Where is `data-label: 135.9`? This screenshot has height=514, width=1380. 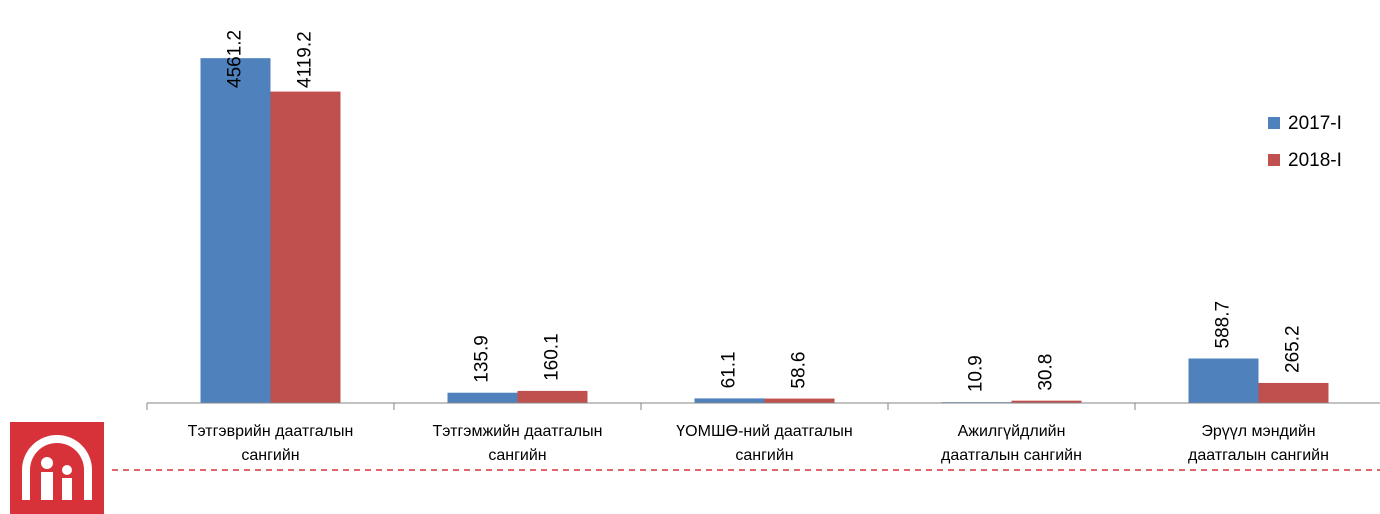
data-label: 135.9 is located at coordinates (482, 359).